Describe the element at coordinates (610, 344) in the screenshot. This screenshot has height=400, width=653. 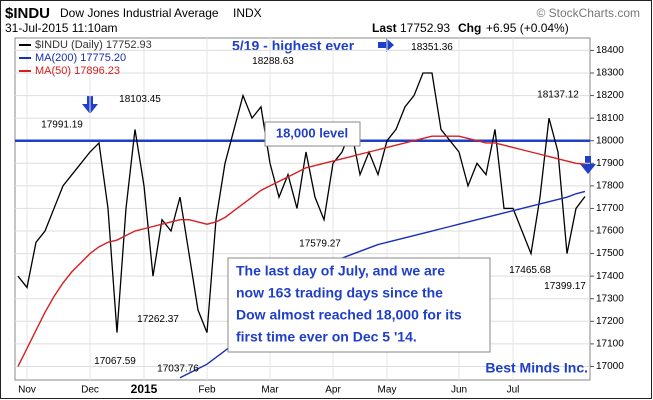
I see `y-tick-label: 17100` at that location.